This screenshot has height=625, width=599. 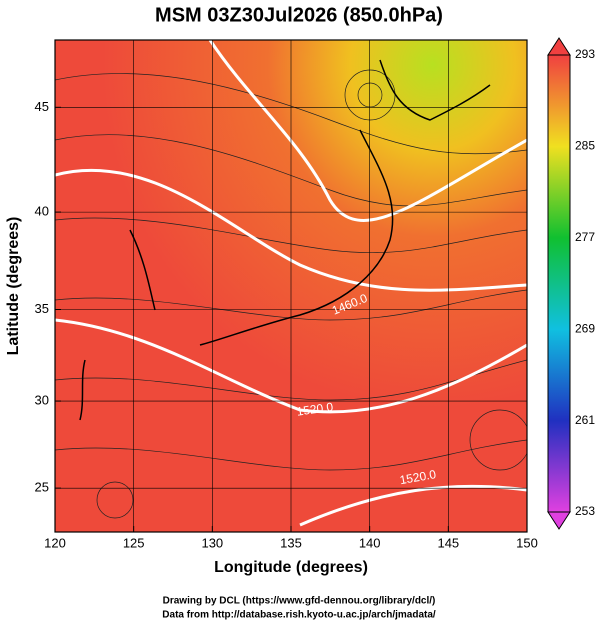 I want to click on x-tick-label: 135, so click(x=291, y=542).